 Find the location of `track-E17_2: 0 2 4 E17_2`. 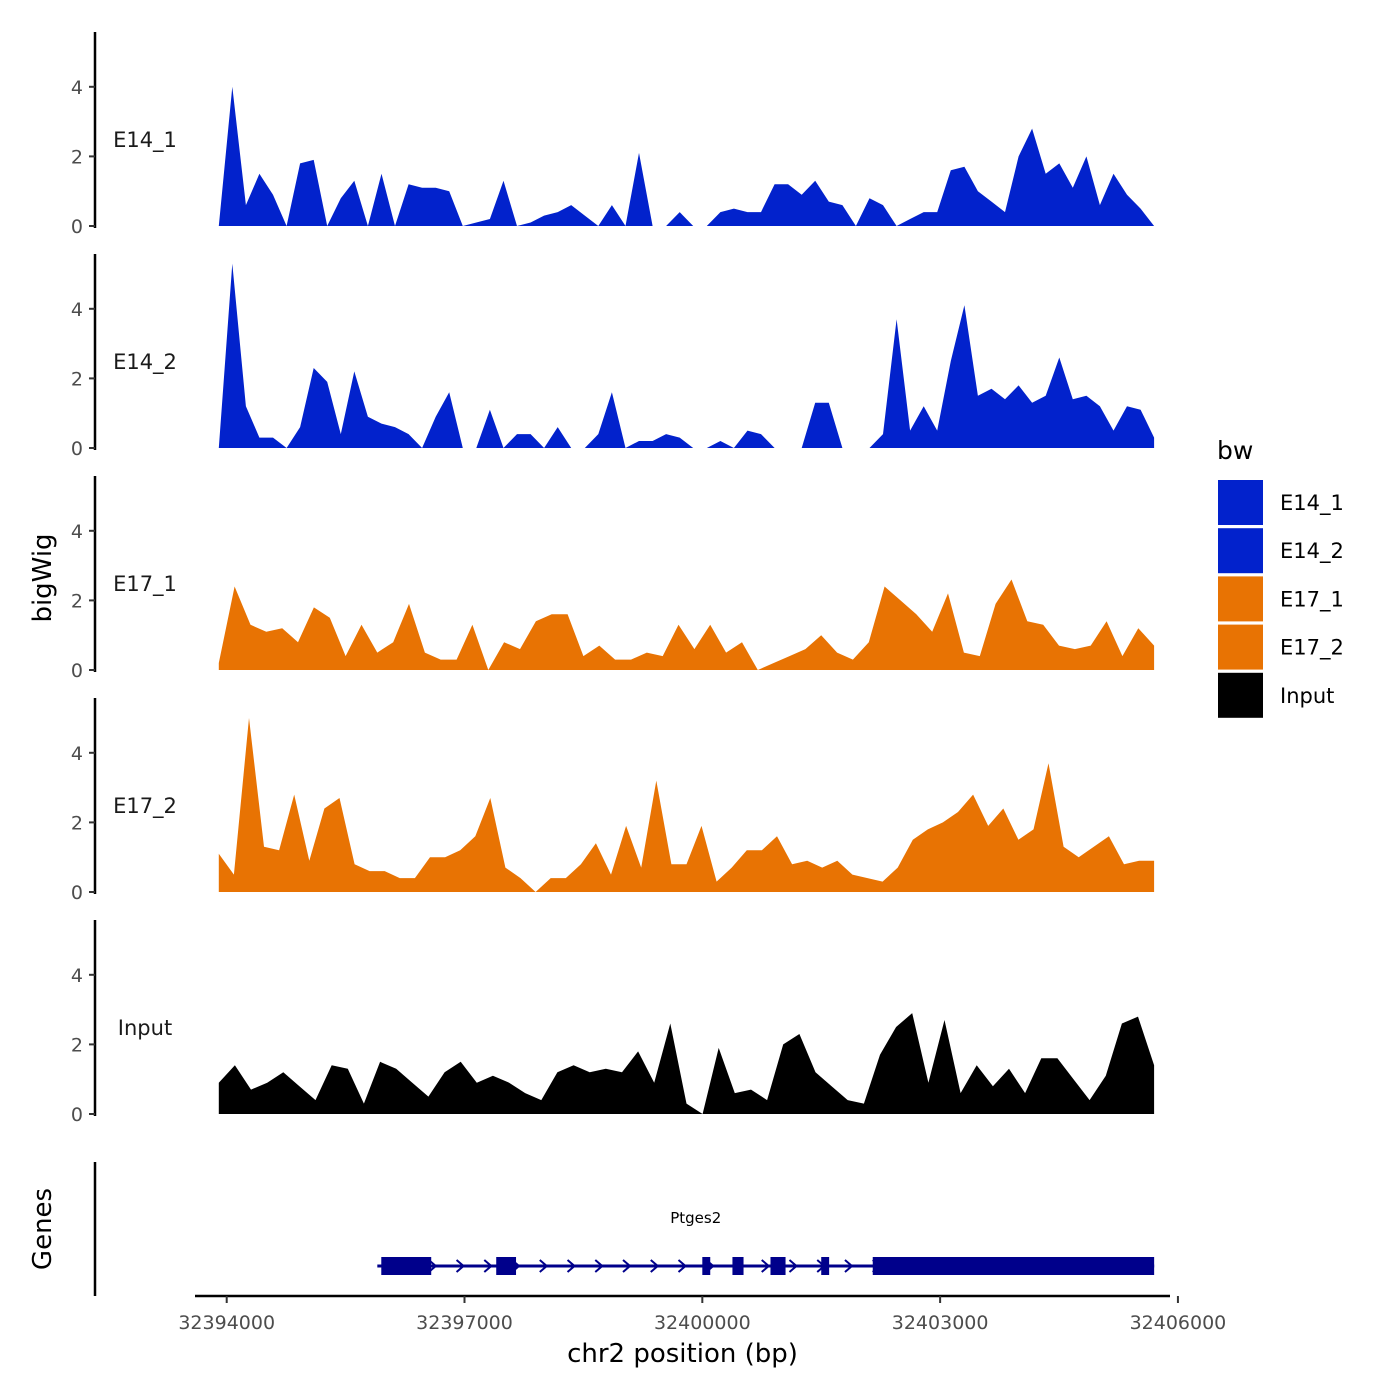

track-E17_2: 0 2 4 E17_2 is located at coordinates (613, 801).